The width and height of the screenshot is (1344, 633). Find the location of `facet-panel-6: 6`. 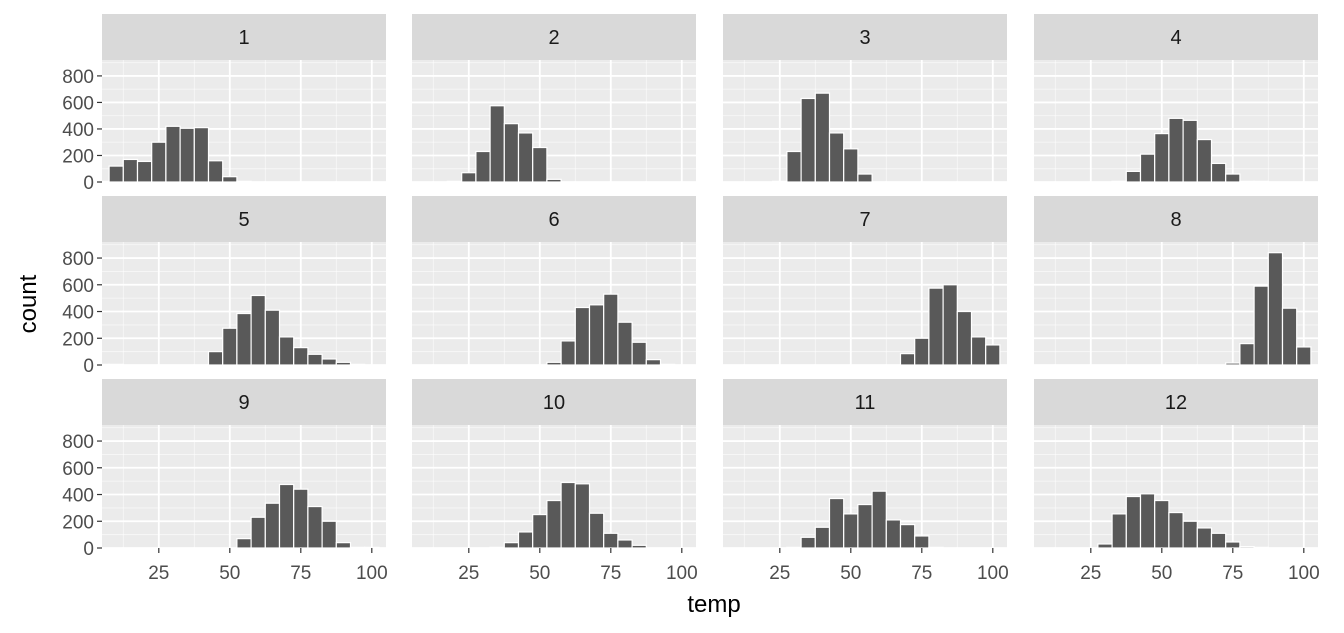

facet-panel-6: 6 is located at coordinates (554, 281).